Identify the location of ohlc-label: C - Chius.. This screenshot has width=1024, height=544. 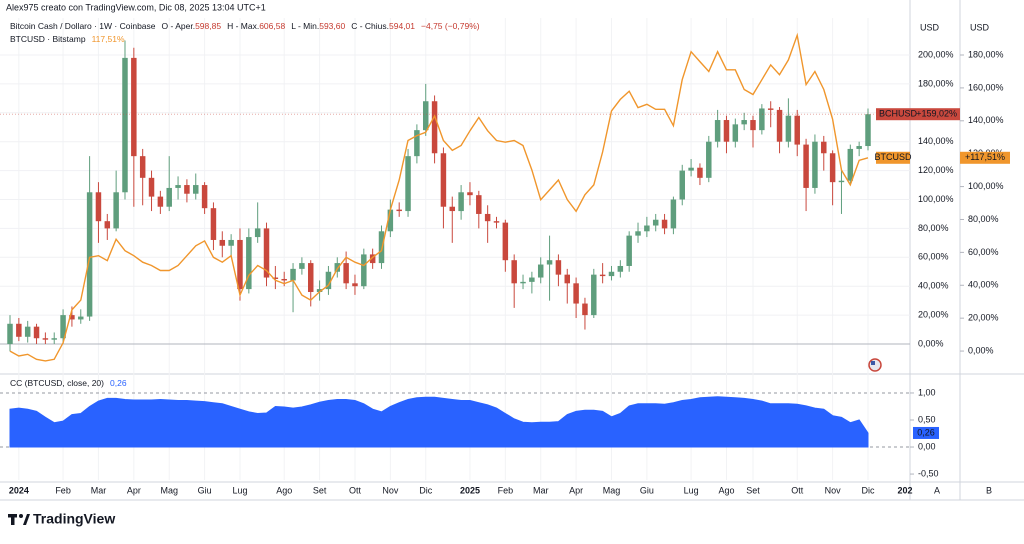
(370, 26).